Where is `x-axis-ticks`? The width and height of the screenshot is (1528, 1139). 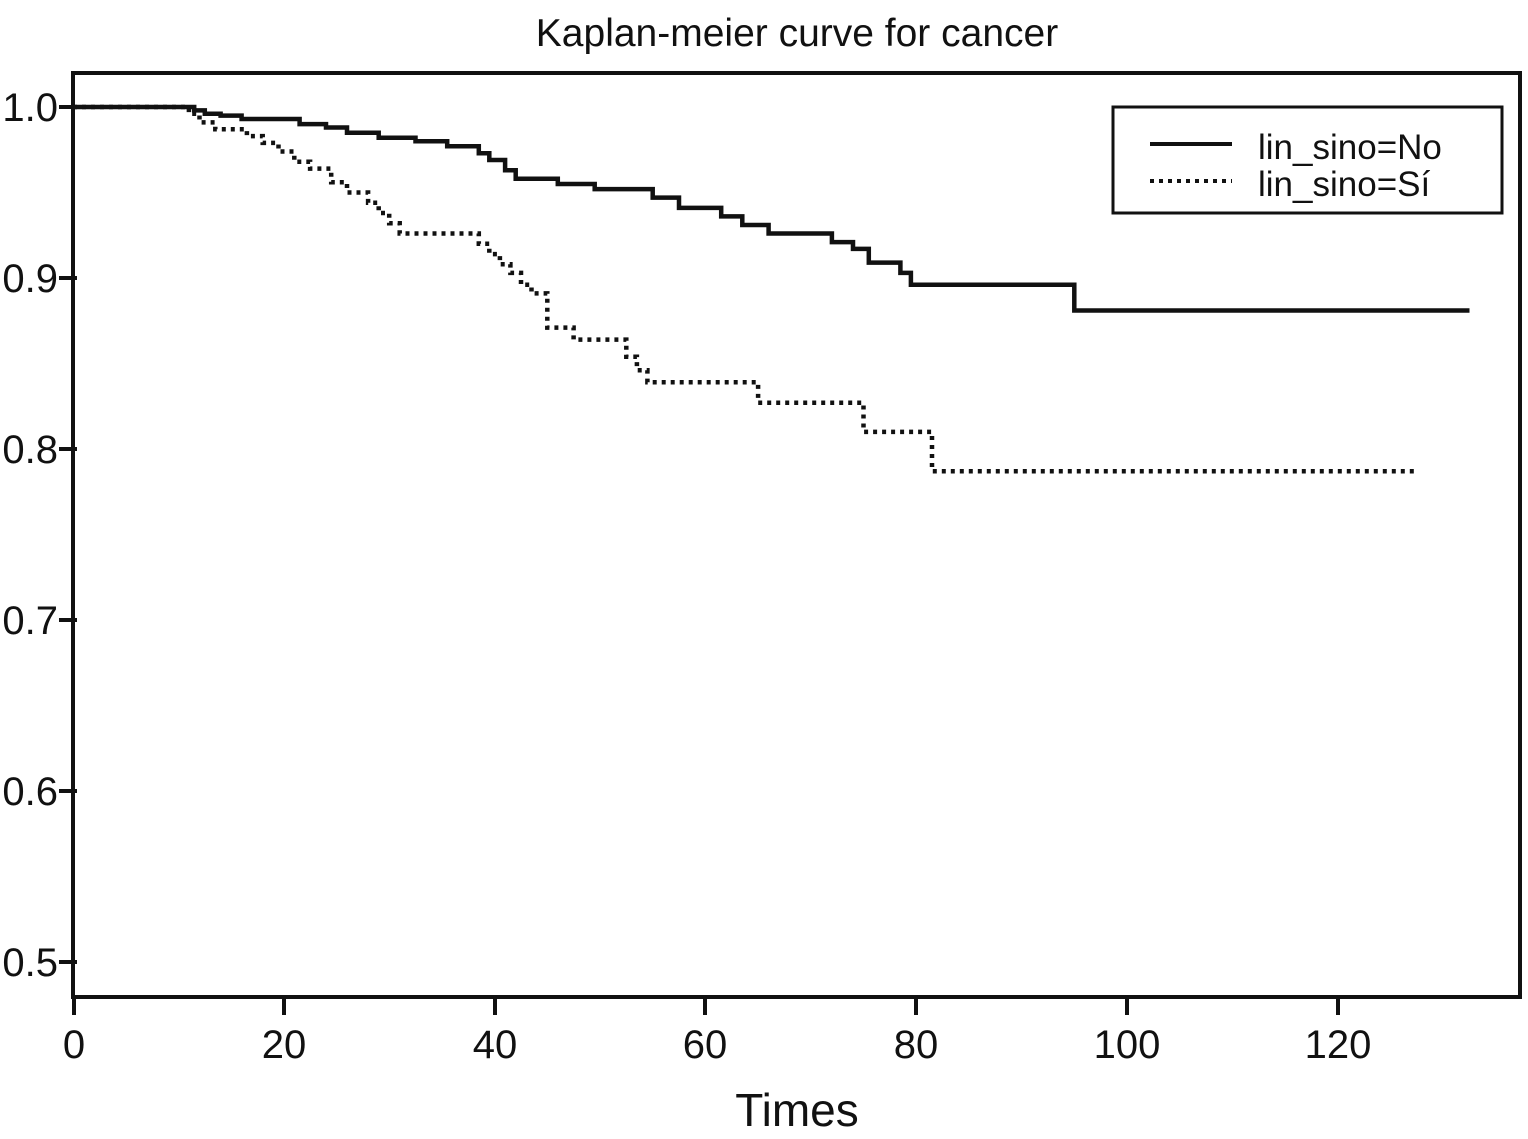
x-axis-ticks is located at coordinates (706, 1006).